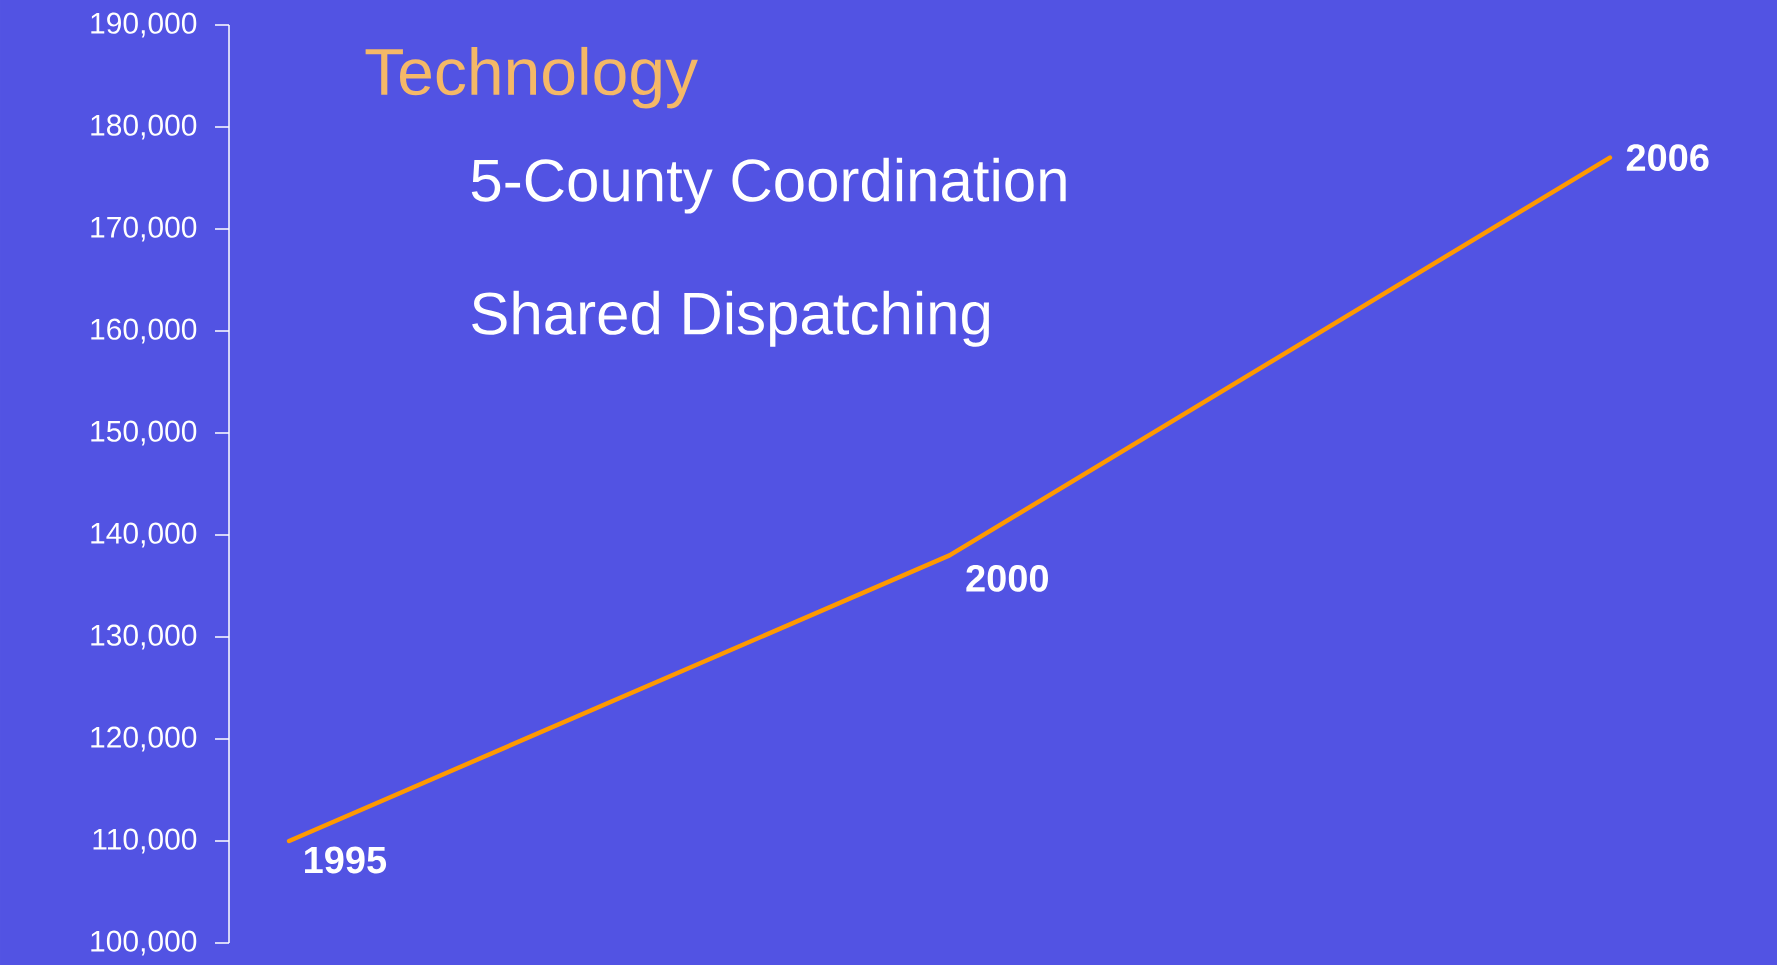  What do you see at coordinates (144, 331) in the screenshot?
I see `y-tick-label: 160,000` at bounding box center [144, 331].